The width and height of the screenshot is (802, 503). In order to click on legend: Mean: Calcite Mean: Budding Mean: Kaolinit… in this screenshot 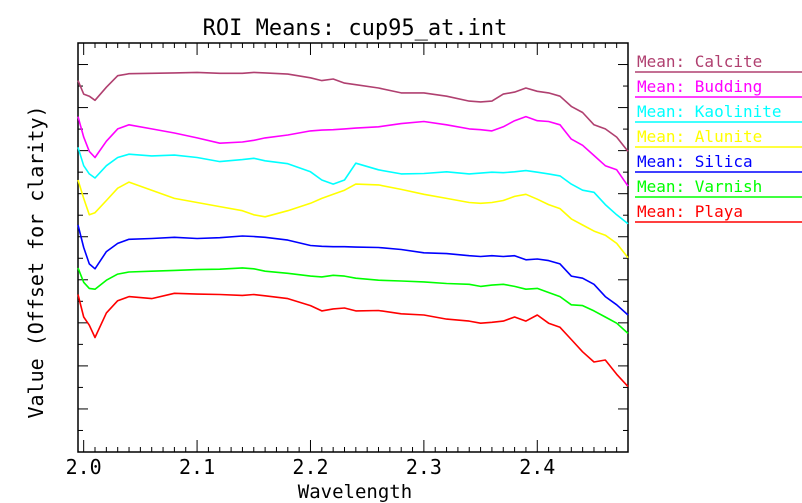, I will do `click(718, 137)`.